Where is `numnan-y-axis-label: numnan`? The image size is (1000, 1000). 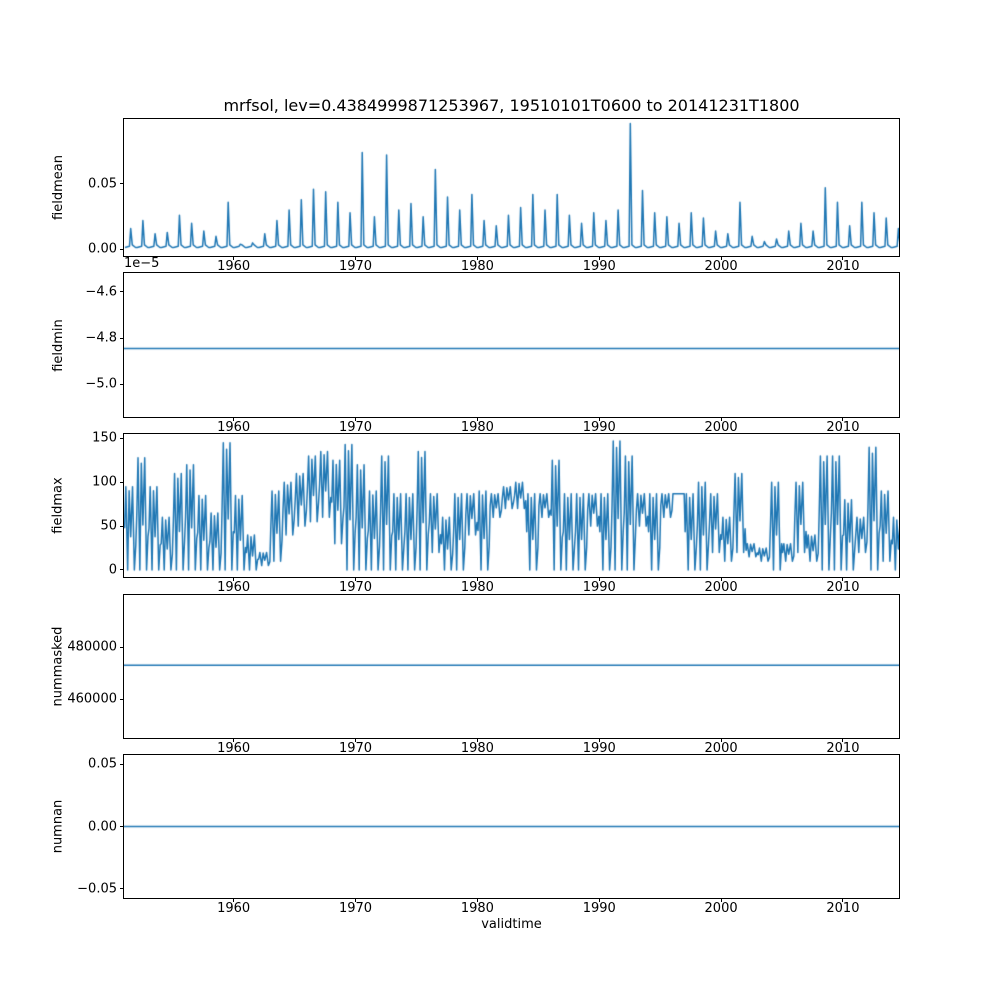
numnan-y-axis-label: numnan is located at coordinates (58, 826).